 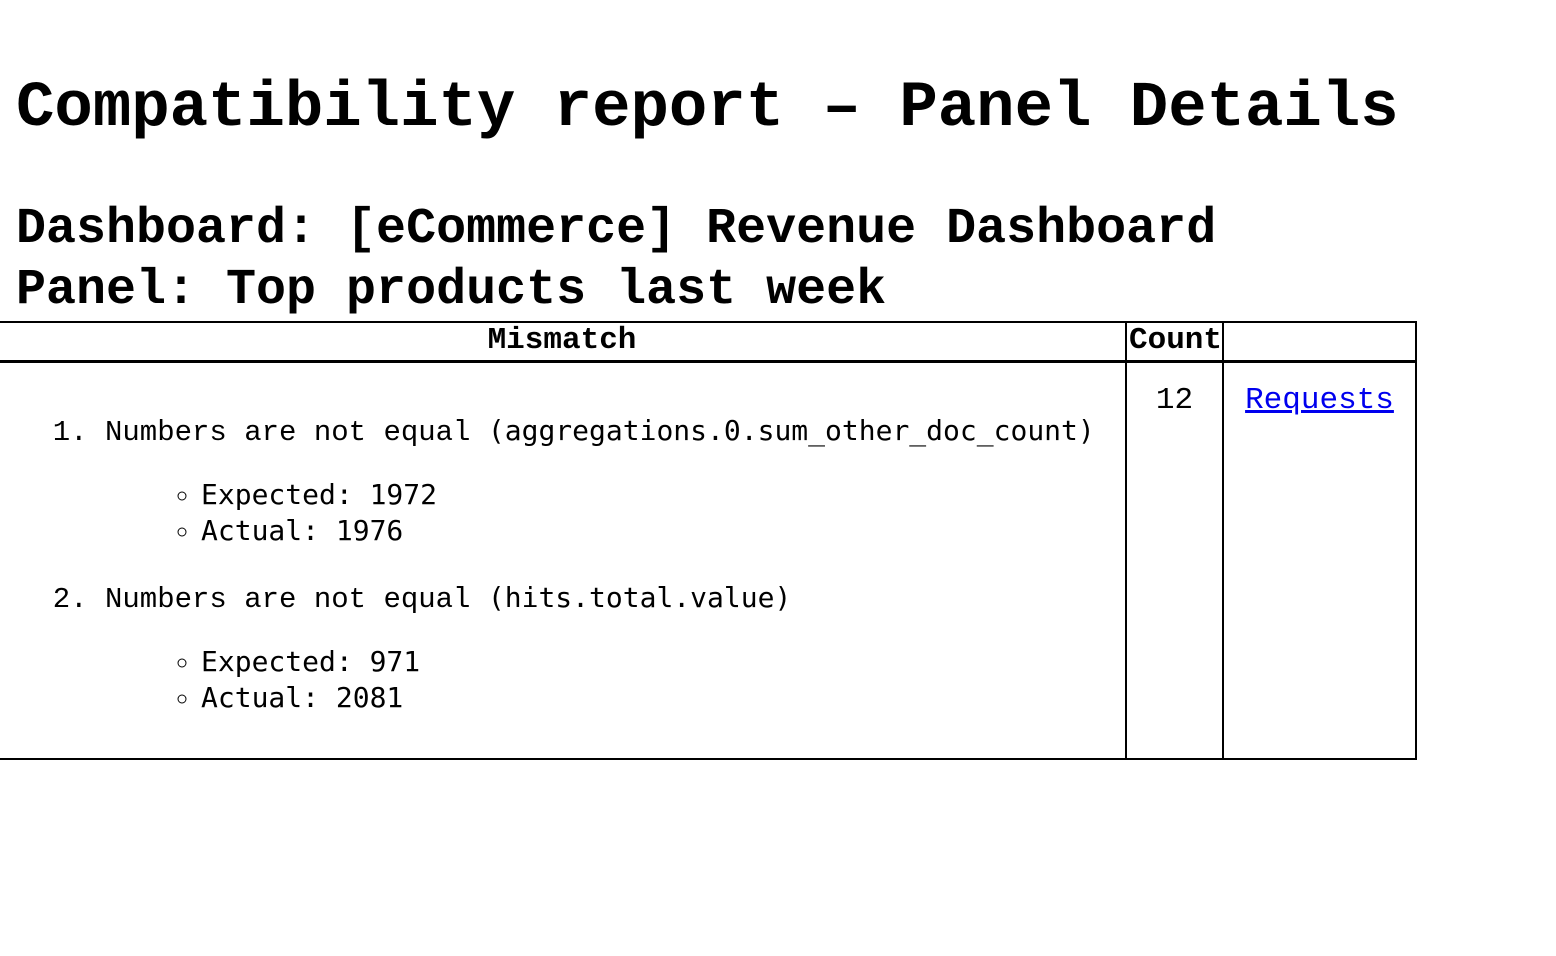 I want to click on expected-value: Expected: 971, so click(x=662, y=663).